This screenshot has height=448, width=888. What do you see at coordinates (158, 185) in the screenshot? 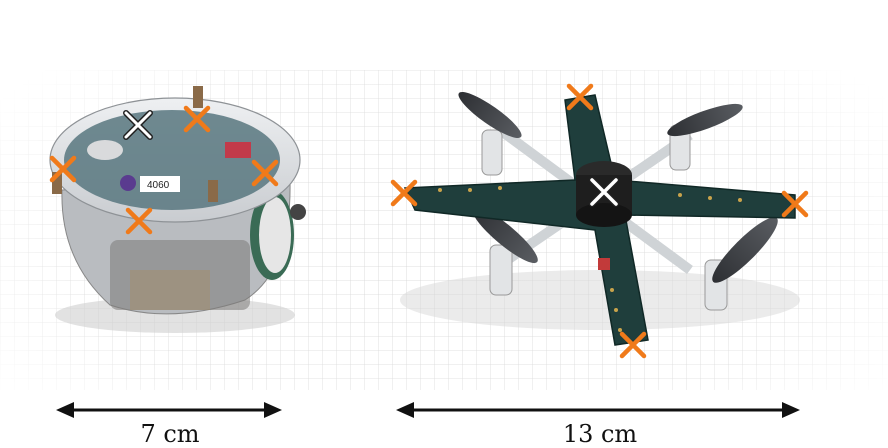
I see `board-label-text: 4060` at bounding box center [158, 185].